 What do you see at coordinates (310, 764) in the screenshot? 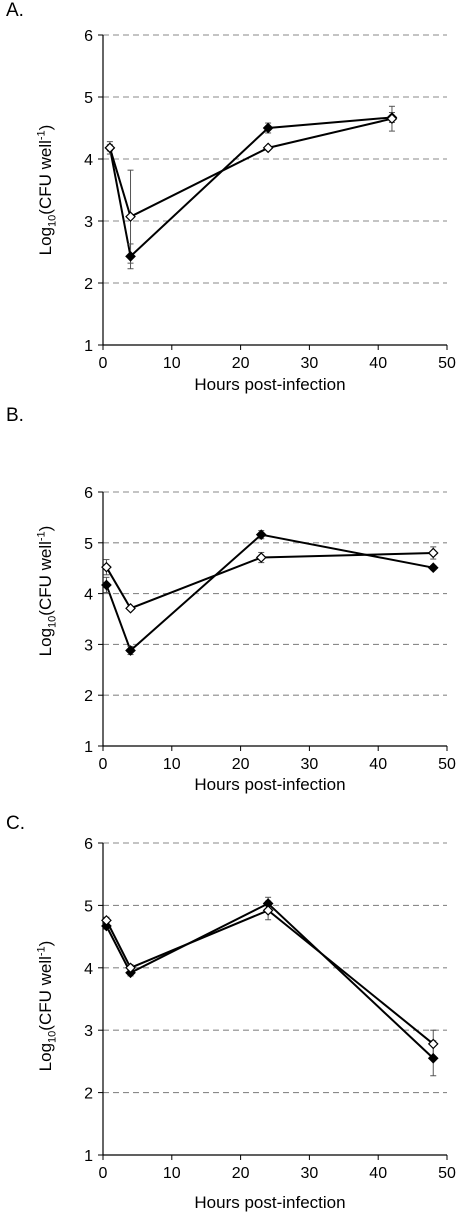
I see `x-tick-label-b: 30` at bounding box center [310, 764].